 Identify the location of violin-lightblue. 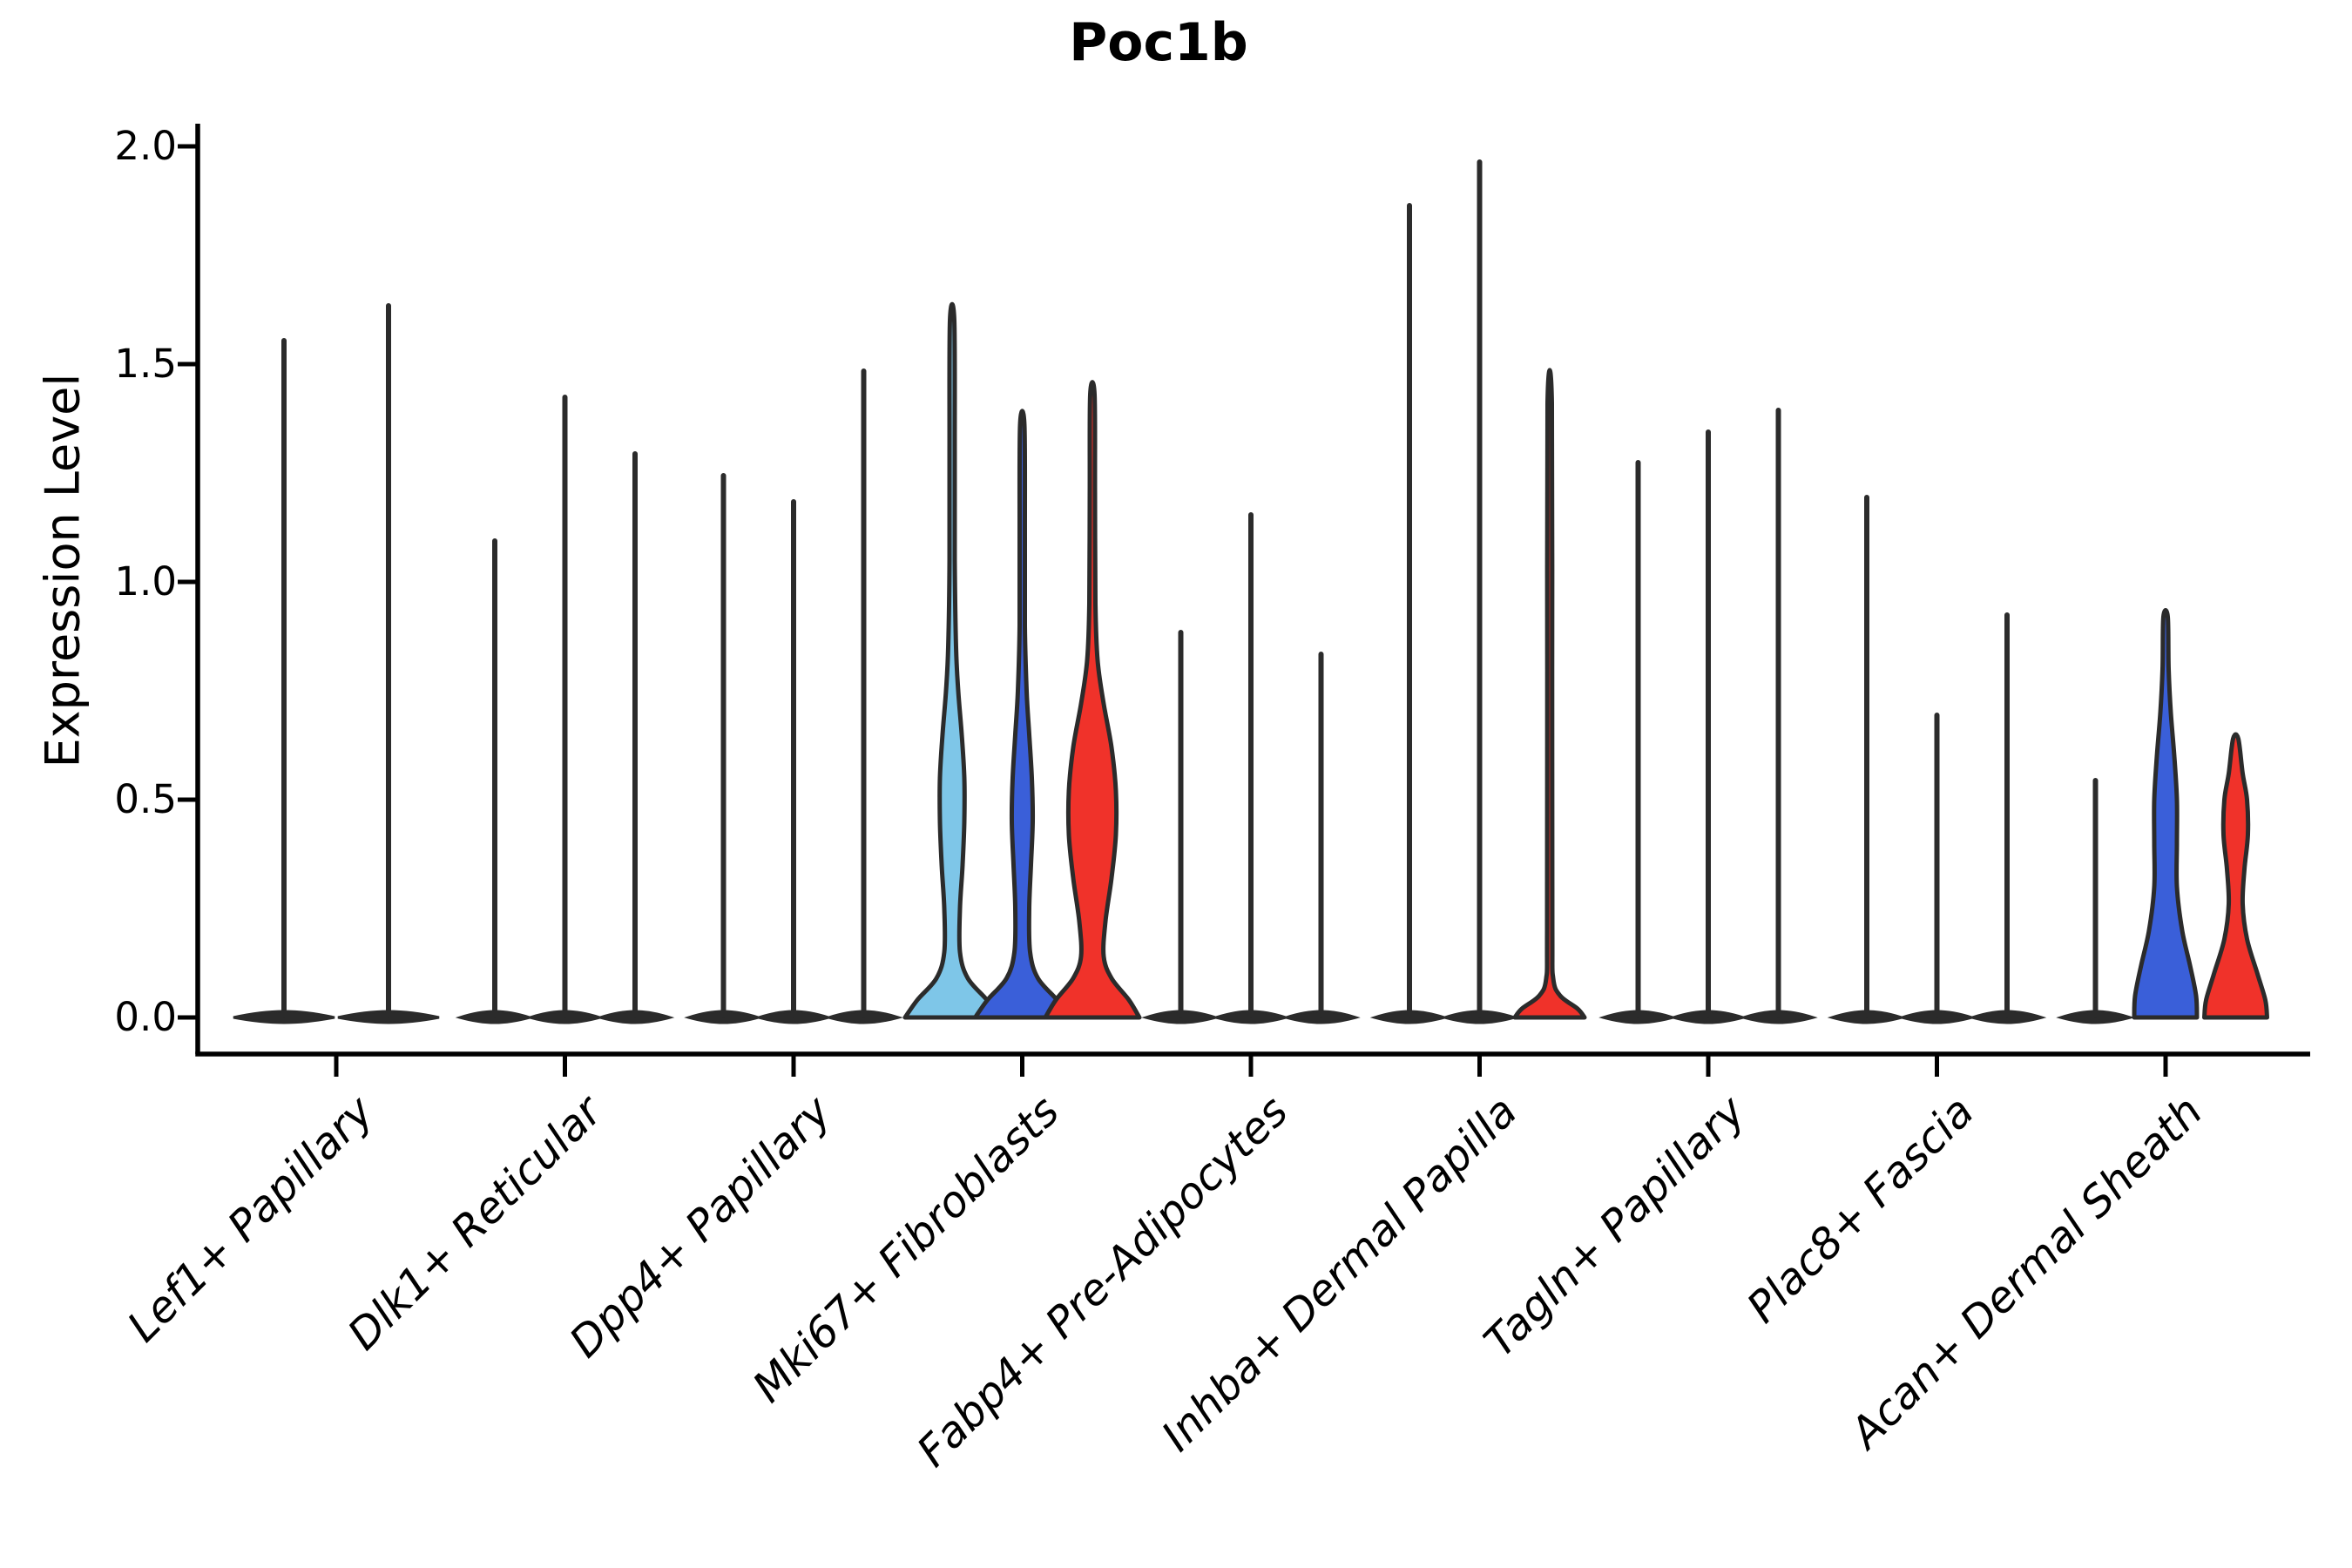
(952, 660).